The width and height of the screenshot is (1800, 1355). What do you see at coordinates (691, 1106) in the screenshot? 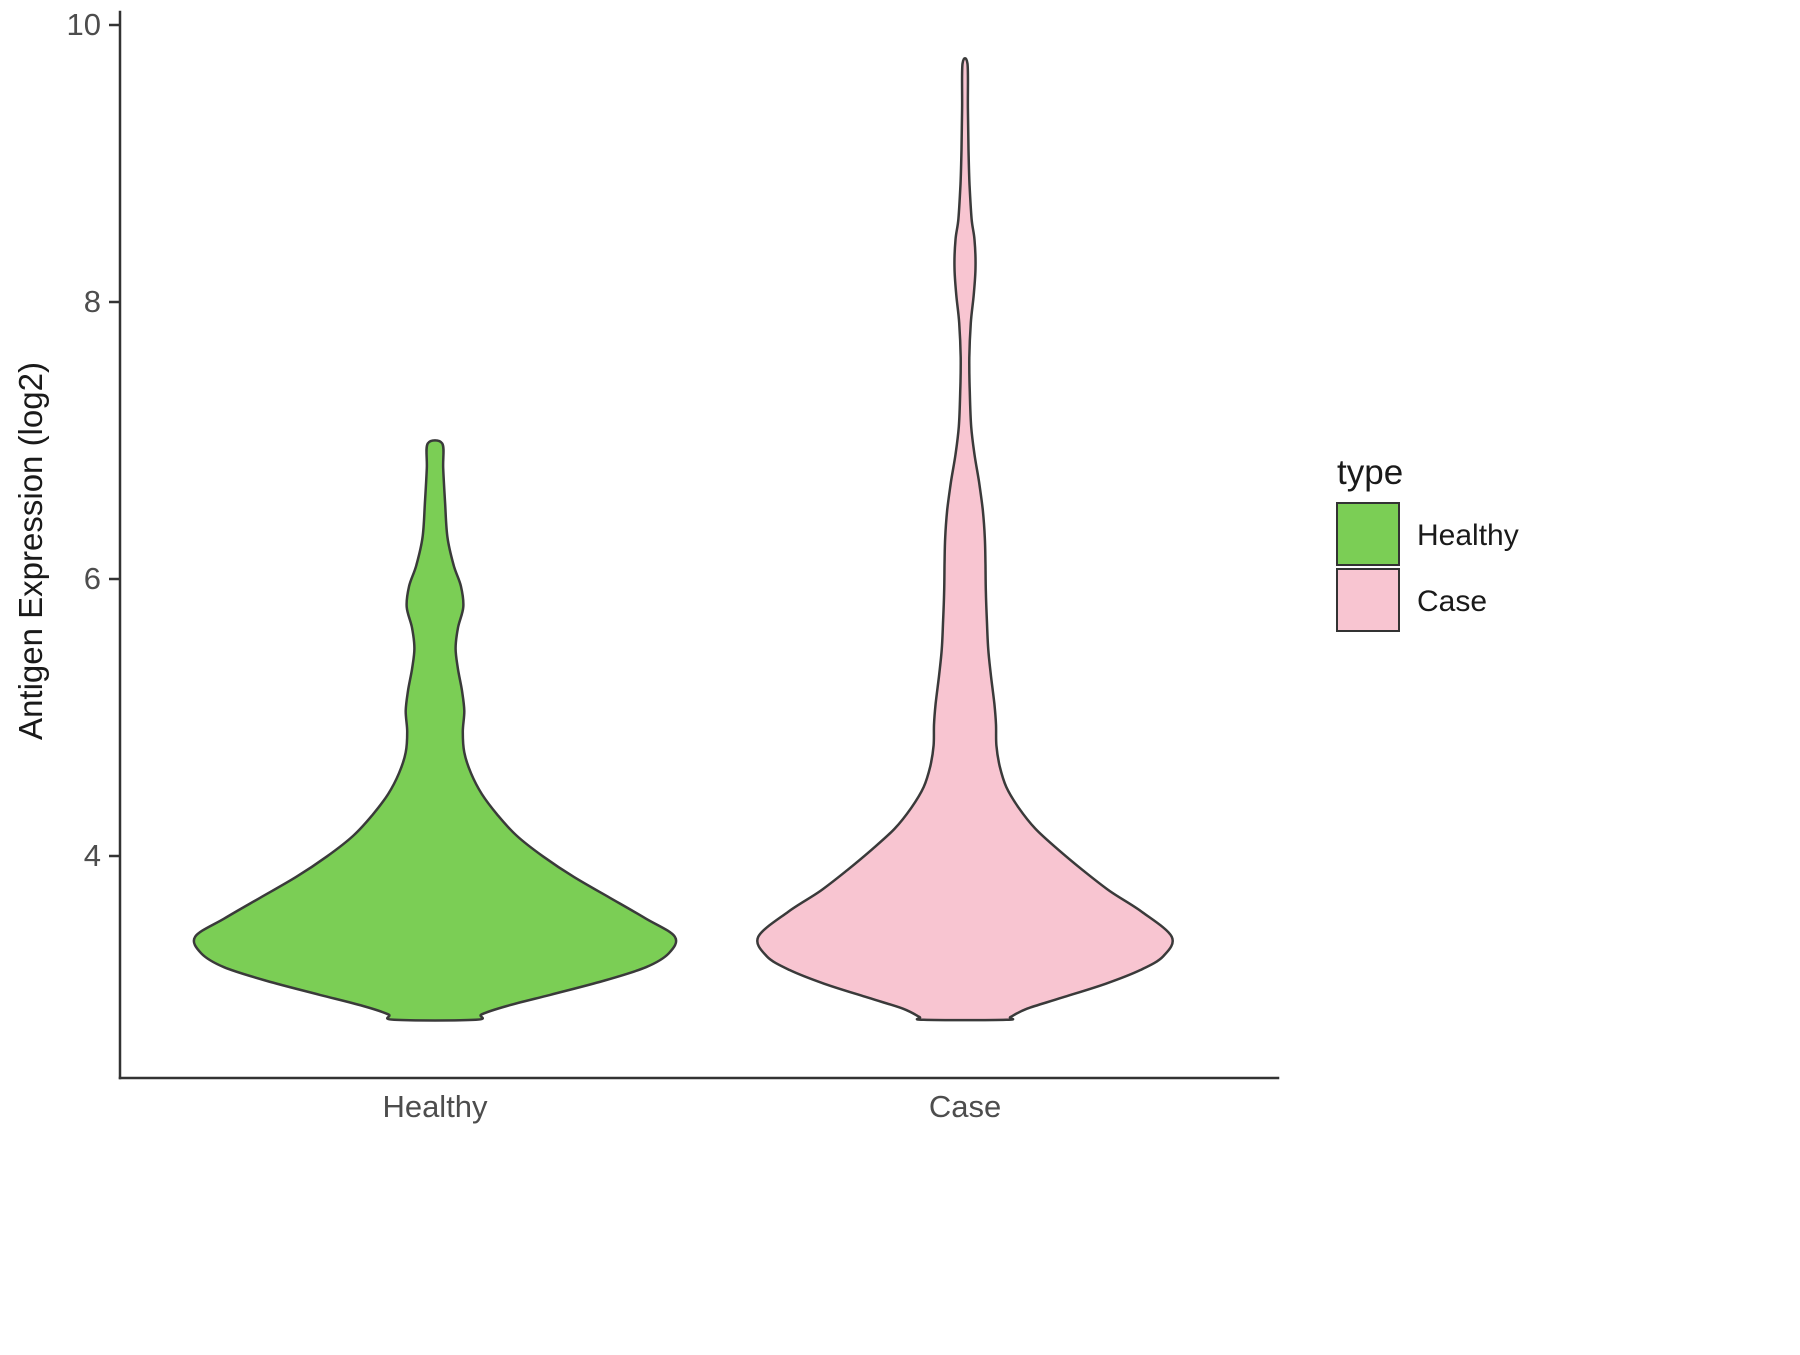
I see `x-axis-labels: Healthy Case` at bounding box center [691, 1106].